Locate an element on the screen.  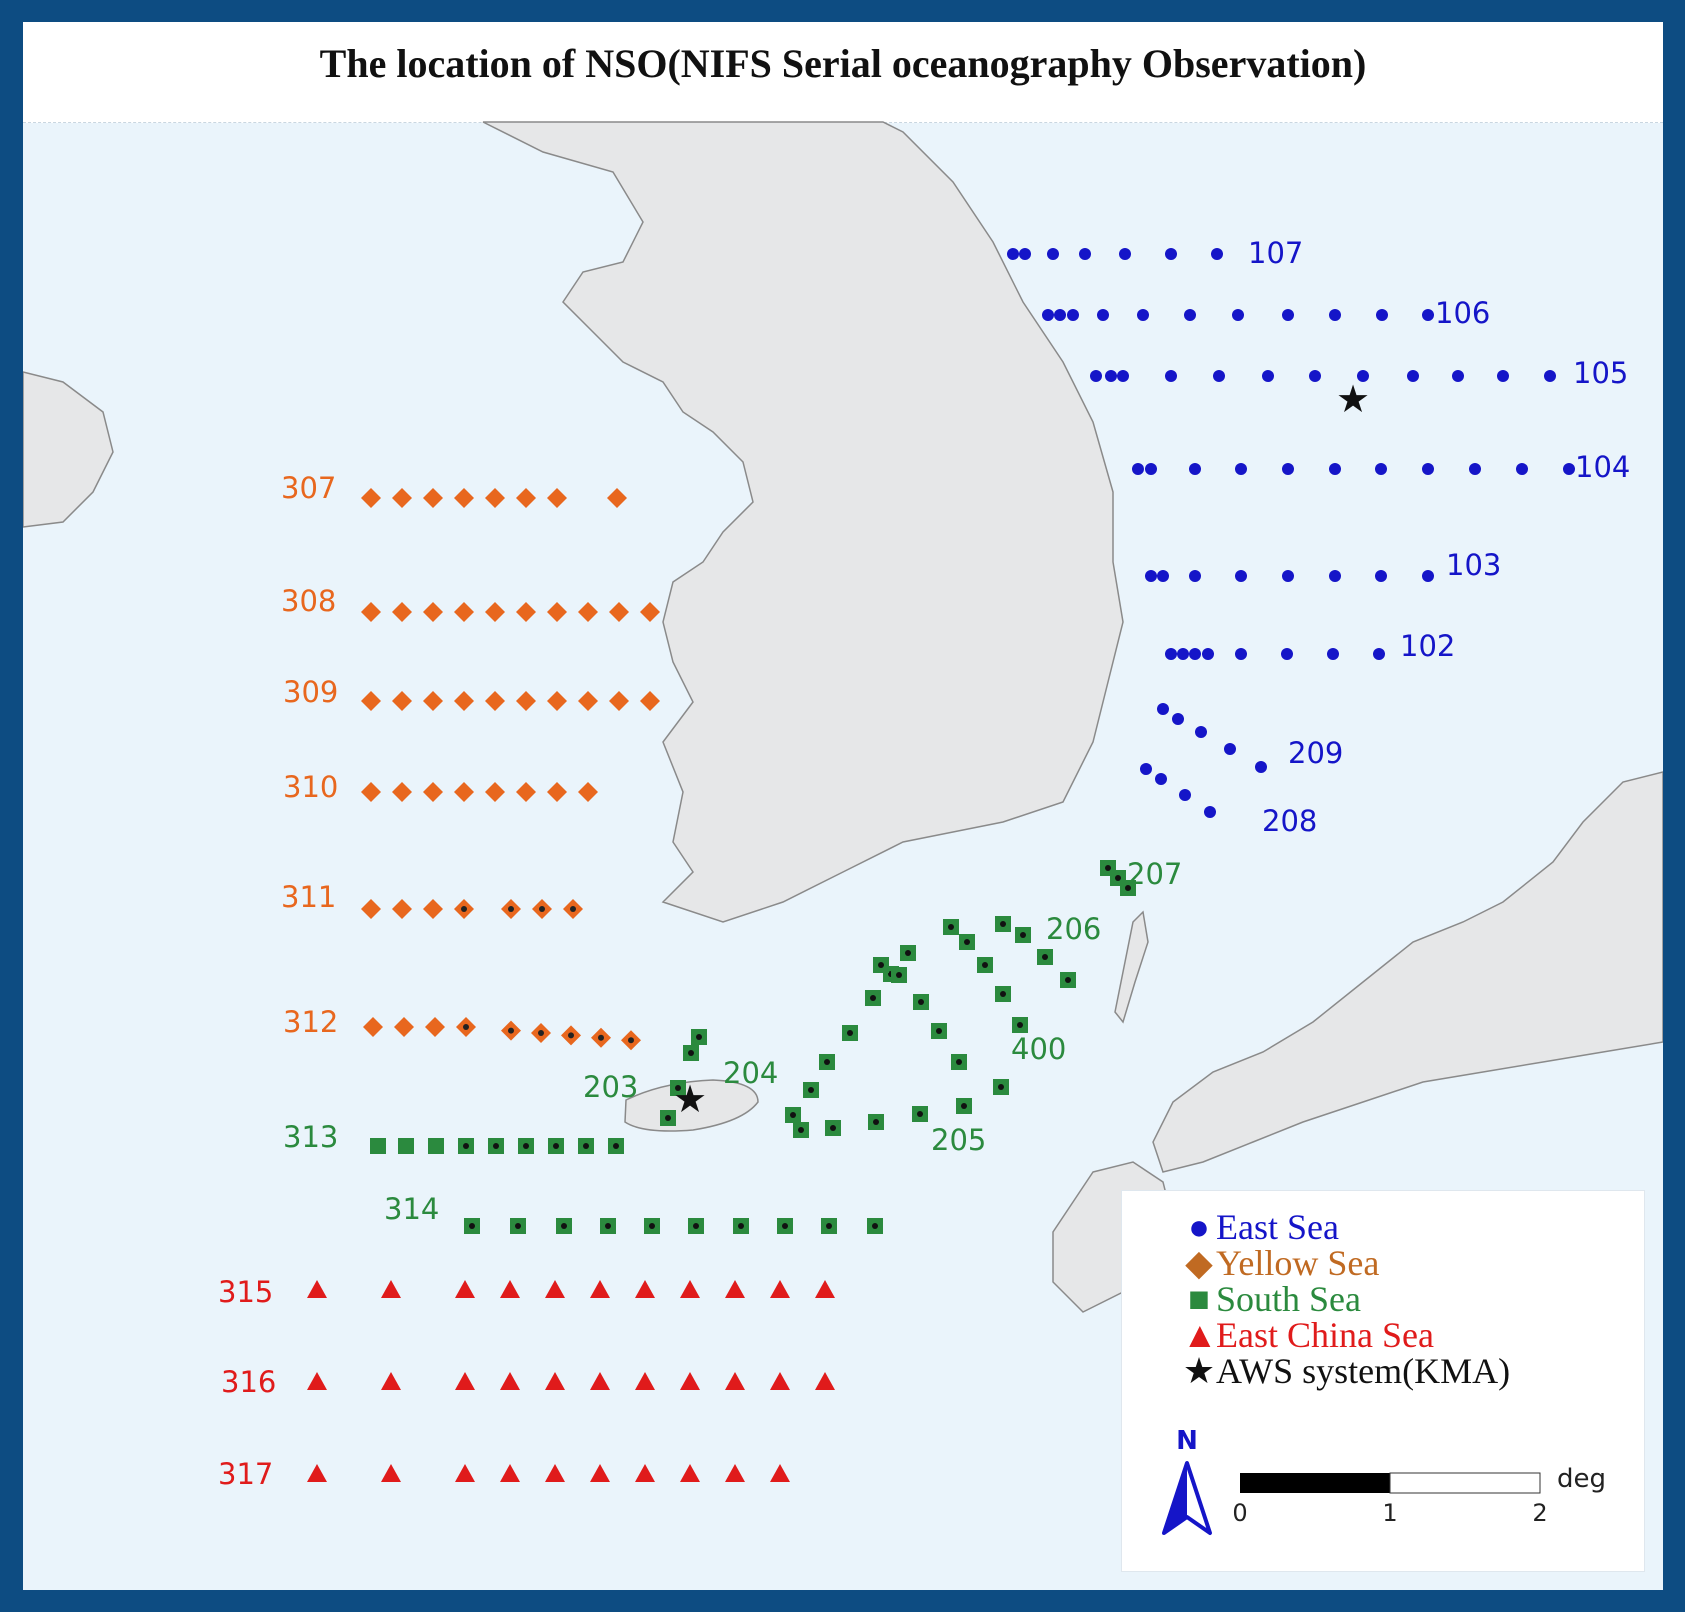
line-label-204: 204 is located at coordinates (750, 1073).